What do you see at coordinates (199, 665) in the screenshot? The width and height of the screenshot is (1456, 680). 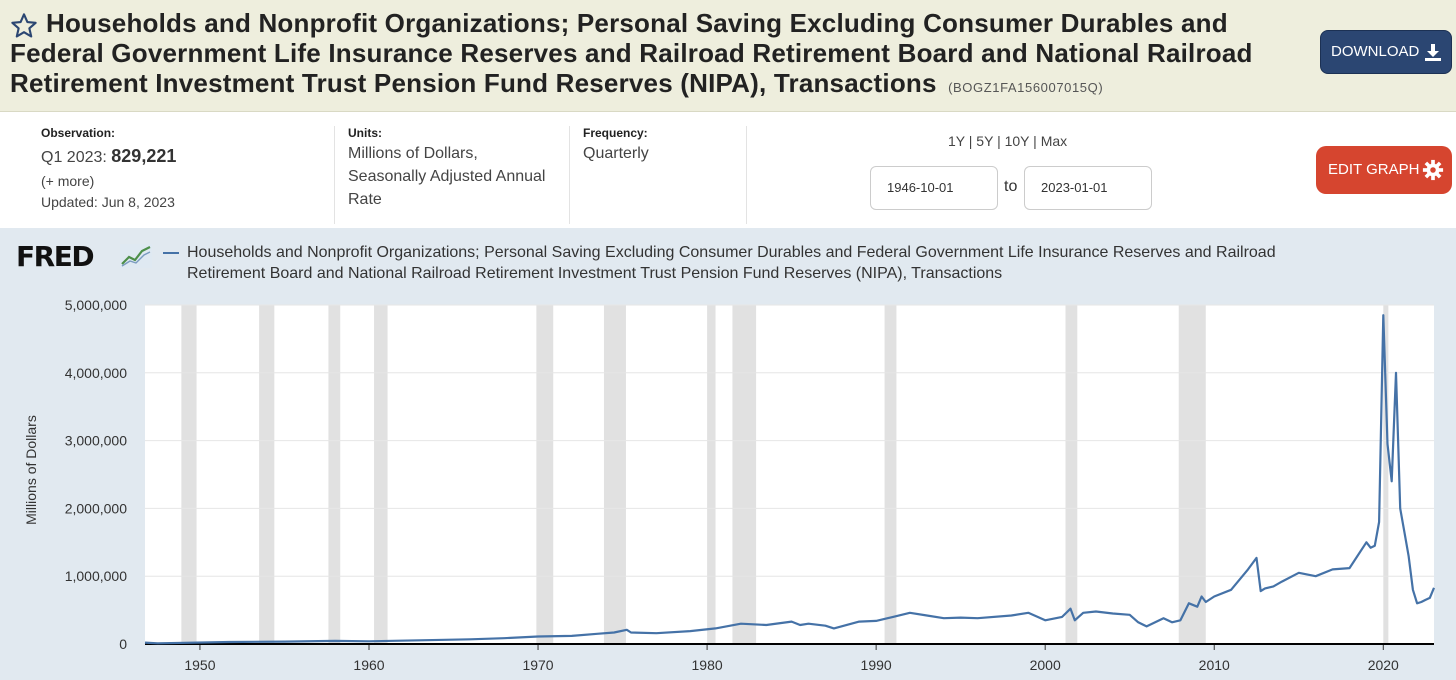 I see `x-tick-label: 1950` at bounding box center [199, 665].